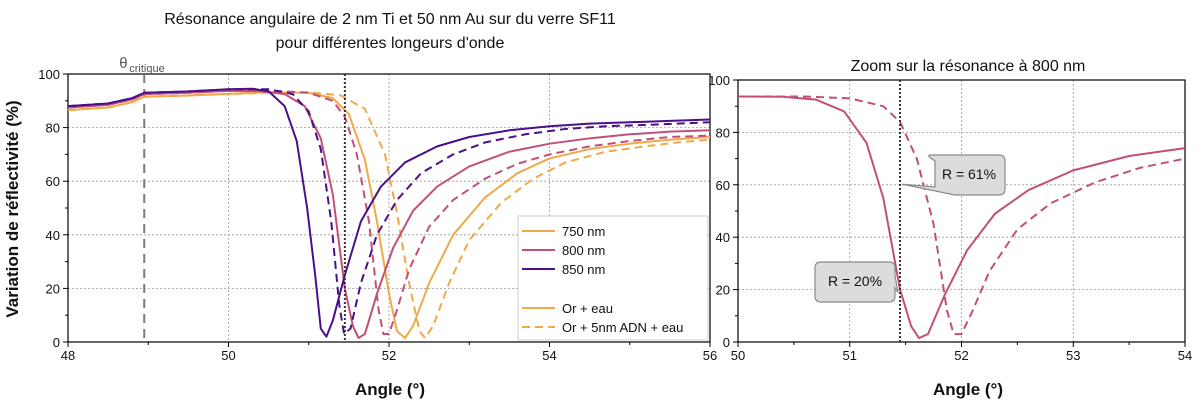 The width and height of the screenshot is (1199, 405). Describe the element at coordinates (855, 281) in the screenshot. I see `callout-label: R = 20%` at that location.